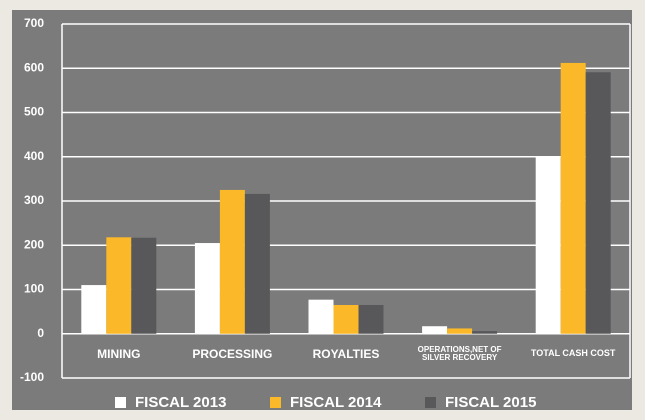 This screenshot has width=645, height=420. I want to click on x-tick-label: TOTAL CASH COST, so click(573, 353).